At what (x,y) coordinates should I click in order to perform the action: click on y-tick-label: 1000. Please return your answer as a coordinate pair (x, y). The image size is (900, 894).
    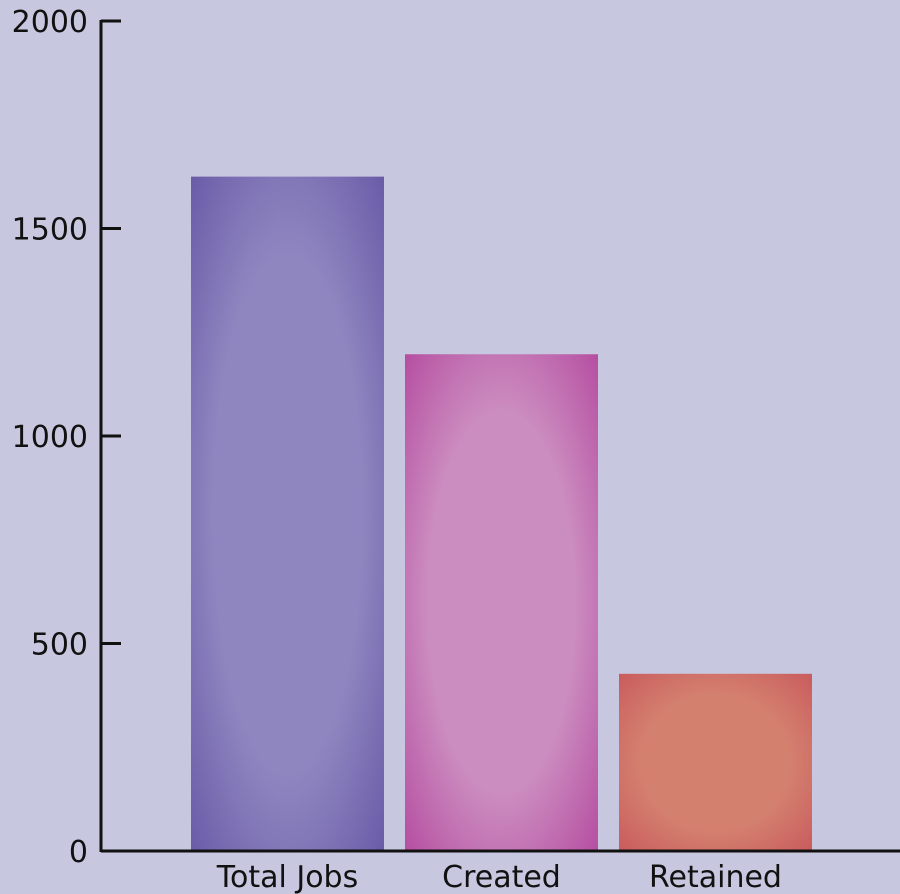
    Looking at the image, I should click on (50, 437).